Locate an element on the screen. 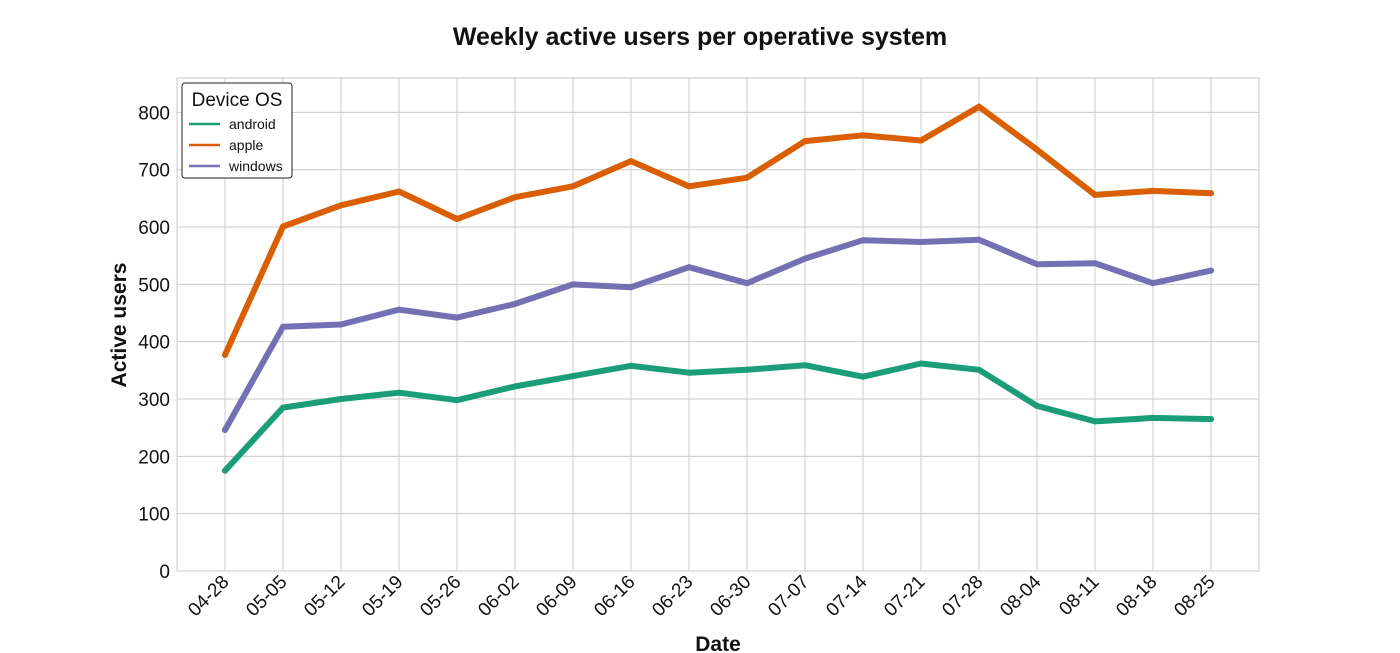 Image resolution: width=1400 pixels, height=653 pixels. x-tick-label: 07-28 is located at coordinates (962, 596).